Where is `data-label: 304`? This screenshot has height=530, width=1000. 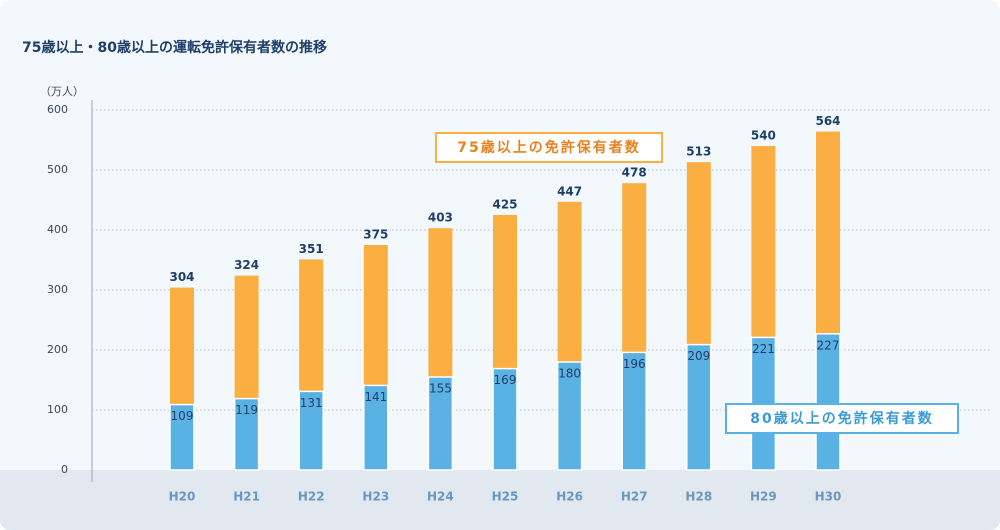
data-label: 304 is located at coordinates (181, 277).